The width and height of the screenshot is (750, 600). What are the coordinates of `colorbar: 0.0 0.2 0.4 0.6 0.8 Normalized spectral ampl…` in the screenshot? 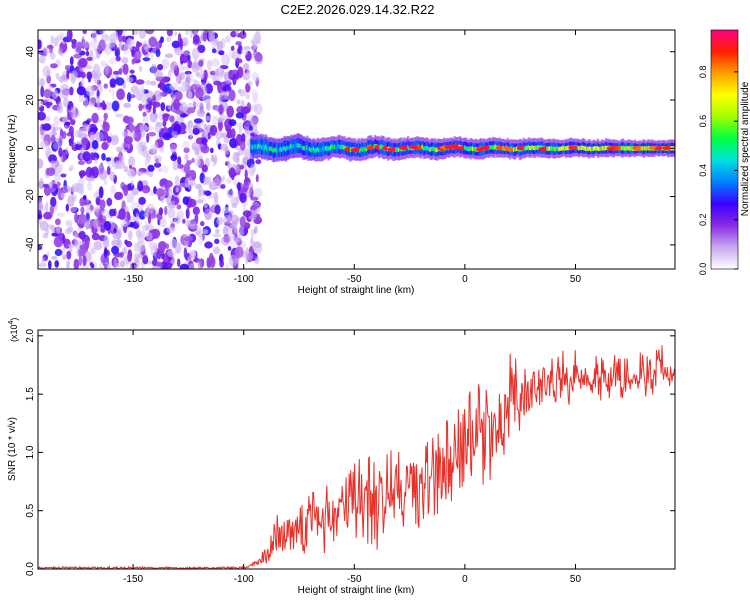 It's located at (724, 152).